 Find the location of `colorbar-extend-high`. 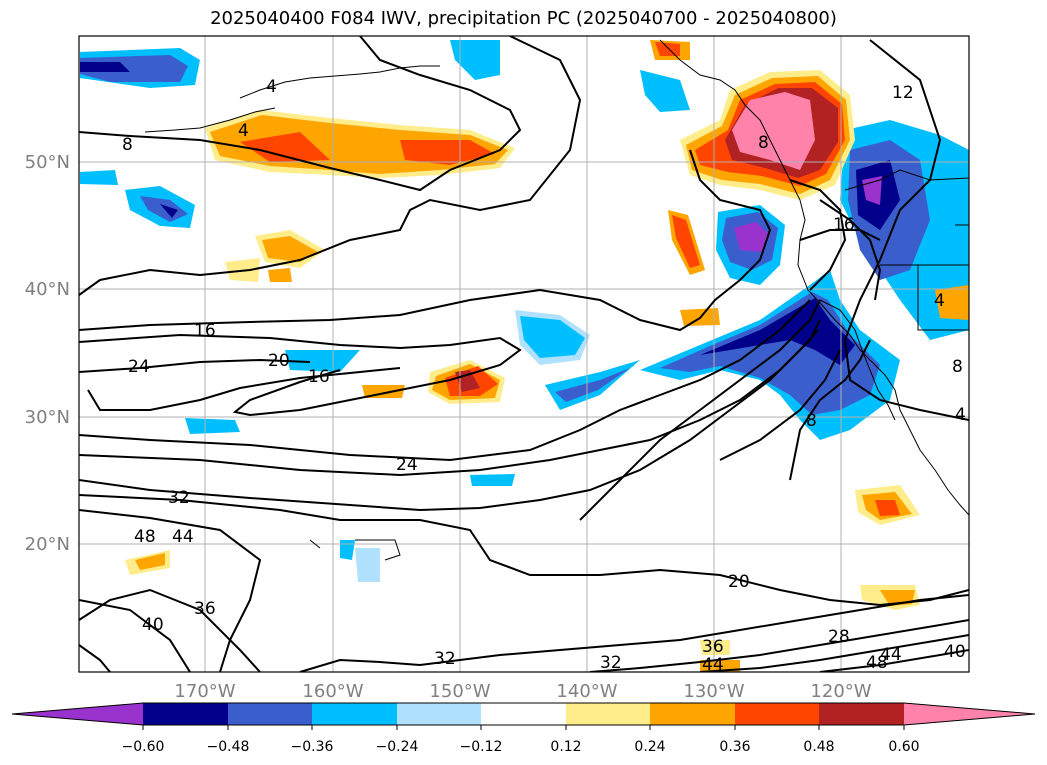

colorbar-extend-high is located at coordinates (969, 714).